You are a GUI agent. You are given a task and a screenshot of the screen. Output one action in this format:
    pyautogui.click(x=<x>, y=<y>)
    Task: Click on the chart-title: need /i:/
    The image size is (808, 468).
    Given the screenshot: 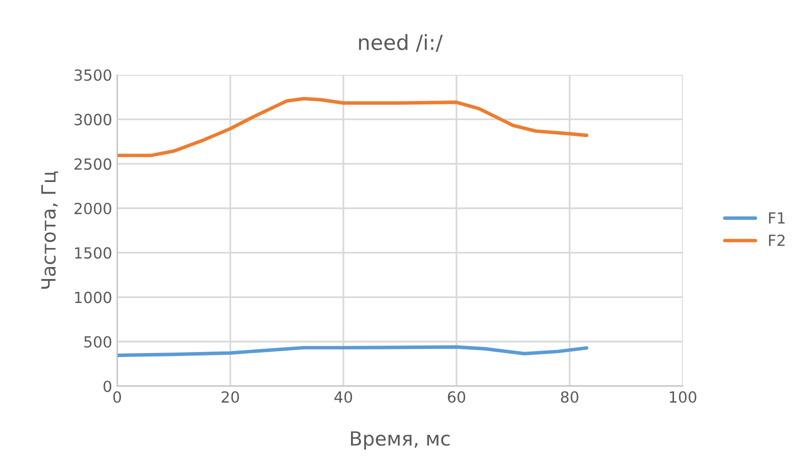 What is the action you would take?
    pyautogui.click(x=401, y=43)
    